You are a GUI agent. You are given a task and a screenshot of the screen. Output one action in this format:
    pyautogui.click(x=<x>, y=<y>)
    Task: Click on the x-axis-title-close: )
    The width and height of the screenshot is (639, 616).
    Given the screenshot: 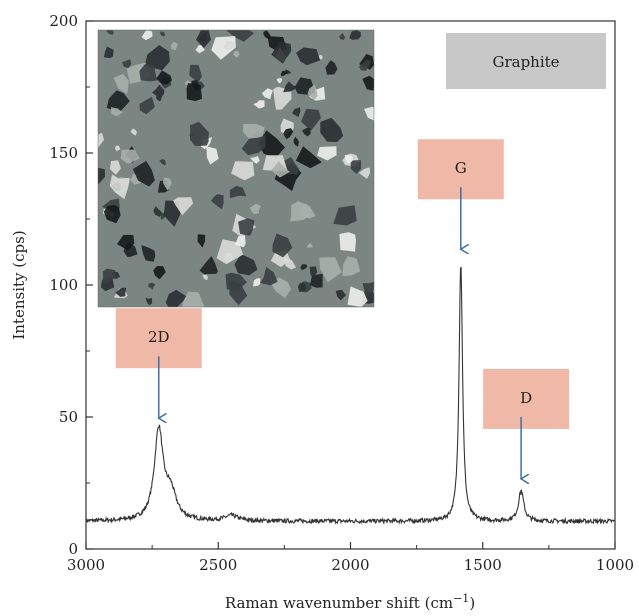 What is the action you would take?
    pyautogui.click(x=472, y=603)
    